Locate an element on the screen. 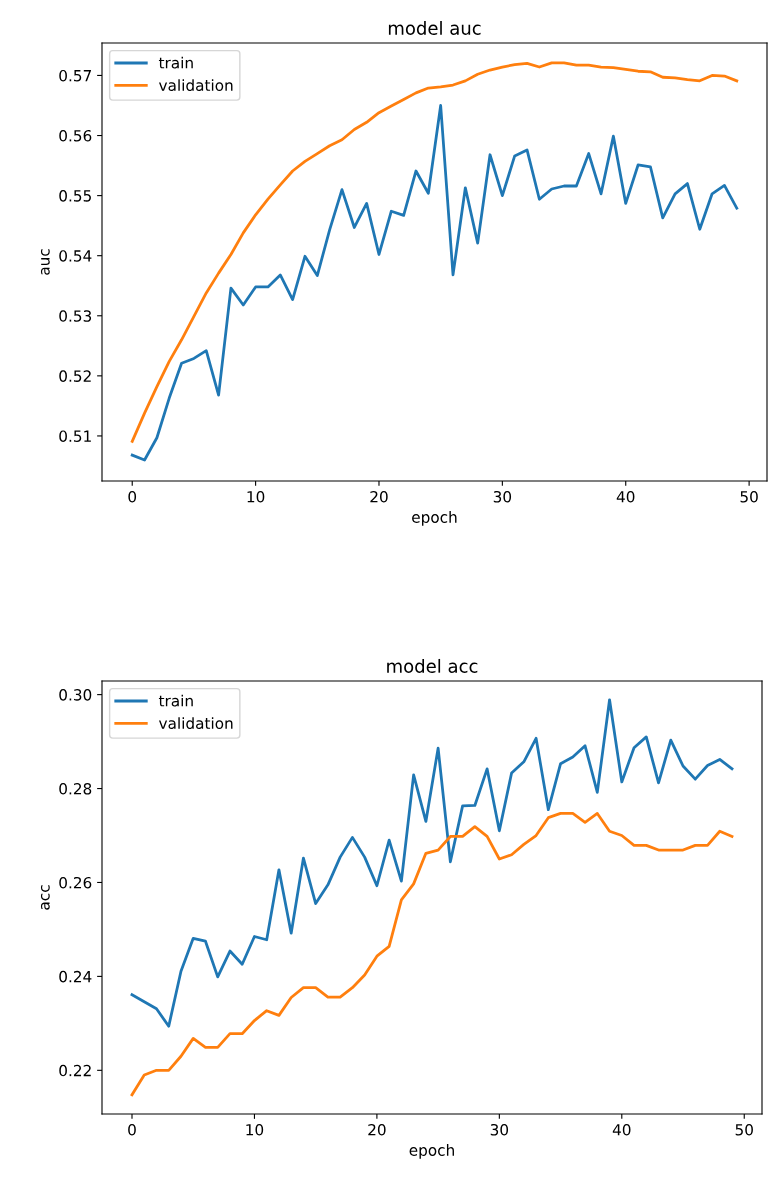 This screenshot has height=1183, width=770. chart-title: model auc is located at coordinates (434, 27).